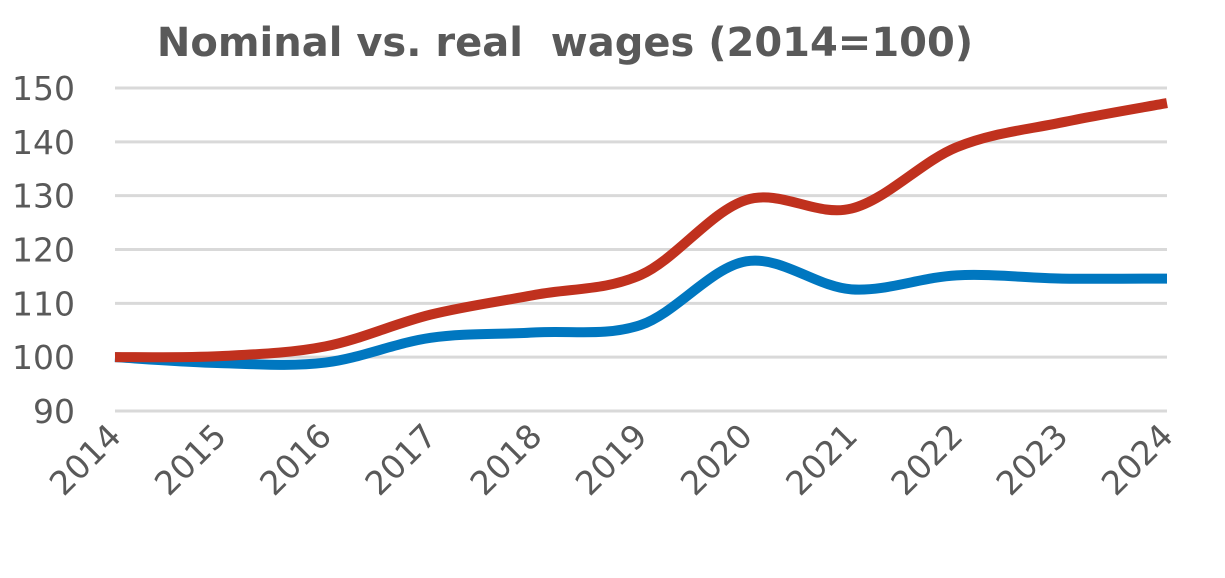  I want to click on y-tick-label: 100, so click(43, 357).